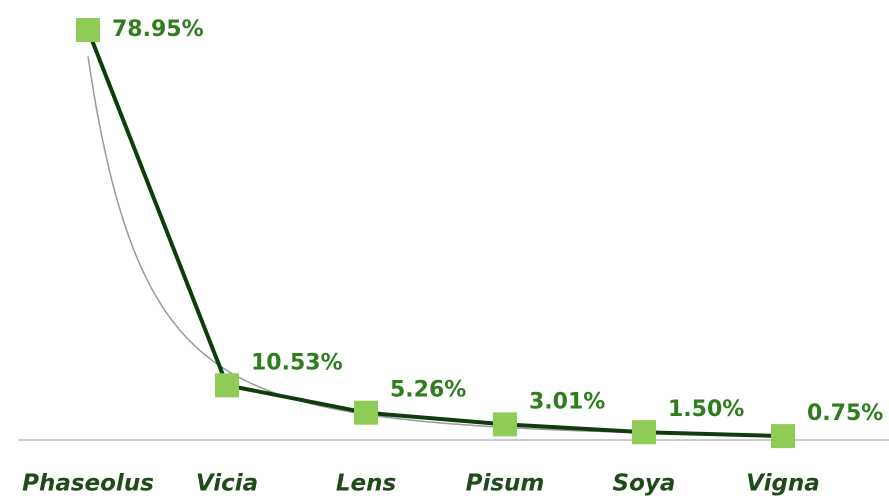 Image resolution: width=889 pixels, height=498 pixels. I want to click on data-label: 0.75%, so click(845, 413).